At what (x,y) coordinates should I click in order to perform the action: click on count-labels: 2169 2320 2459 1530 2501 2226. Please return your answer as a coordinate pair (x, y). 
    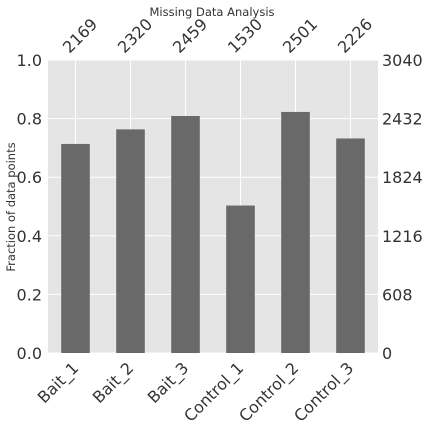
    Looking at the image, I should click on (217, 36).